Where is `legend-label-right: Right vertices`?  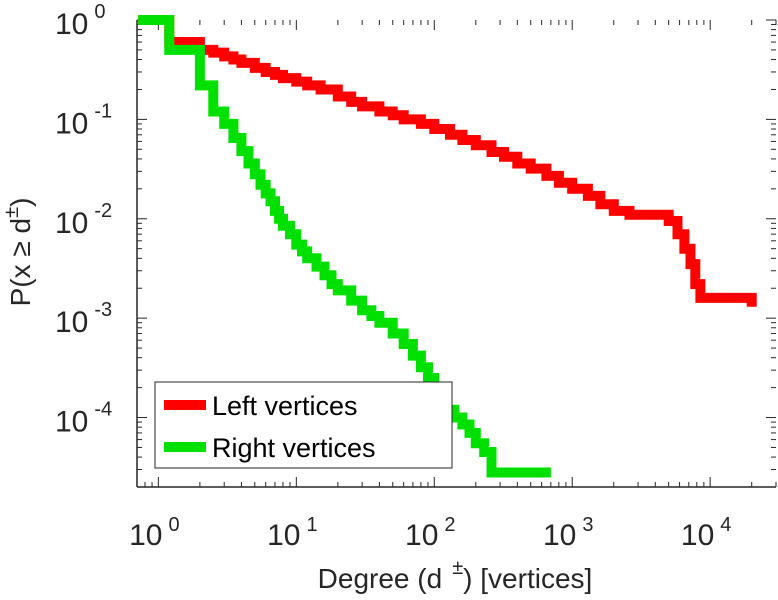 legend-label-right: Right vertices is located at coordinates (294, 448).